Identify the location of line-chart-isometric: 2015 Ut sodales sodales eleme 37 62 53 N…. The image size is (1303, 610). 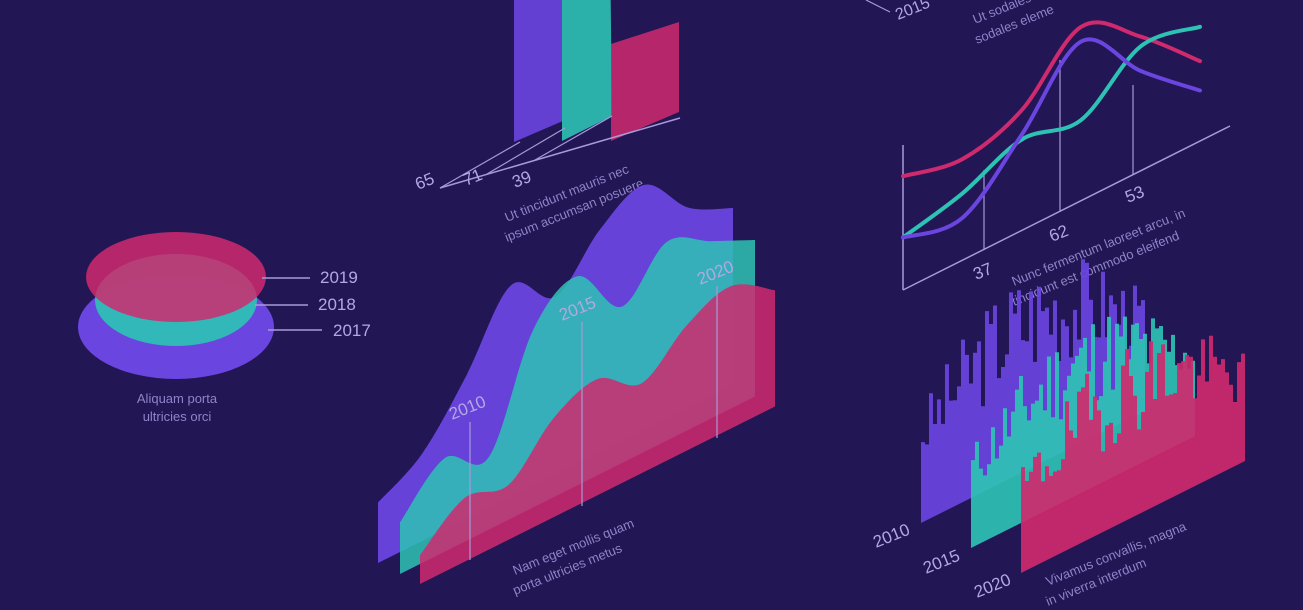
(1048, 154).